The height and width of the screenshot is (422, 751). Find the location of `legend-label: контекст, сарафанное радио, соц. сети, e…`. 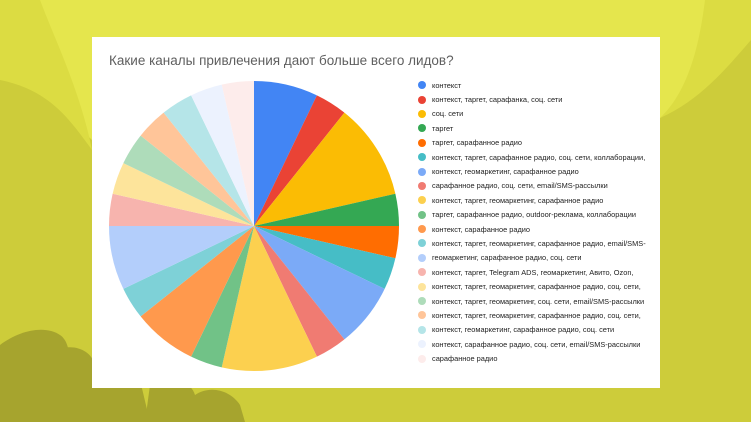

legend-label: контекст, сарафанное радио, соц. сети, e… is located at coordinates (536, 344).